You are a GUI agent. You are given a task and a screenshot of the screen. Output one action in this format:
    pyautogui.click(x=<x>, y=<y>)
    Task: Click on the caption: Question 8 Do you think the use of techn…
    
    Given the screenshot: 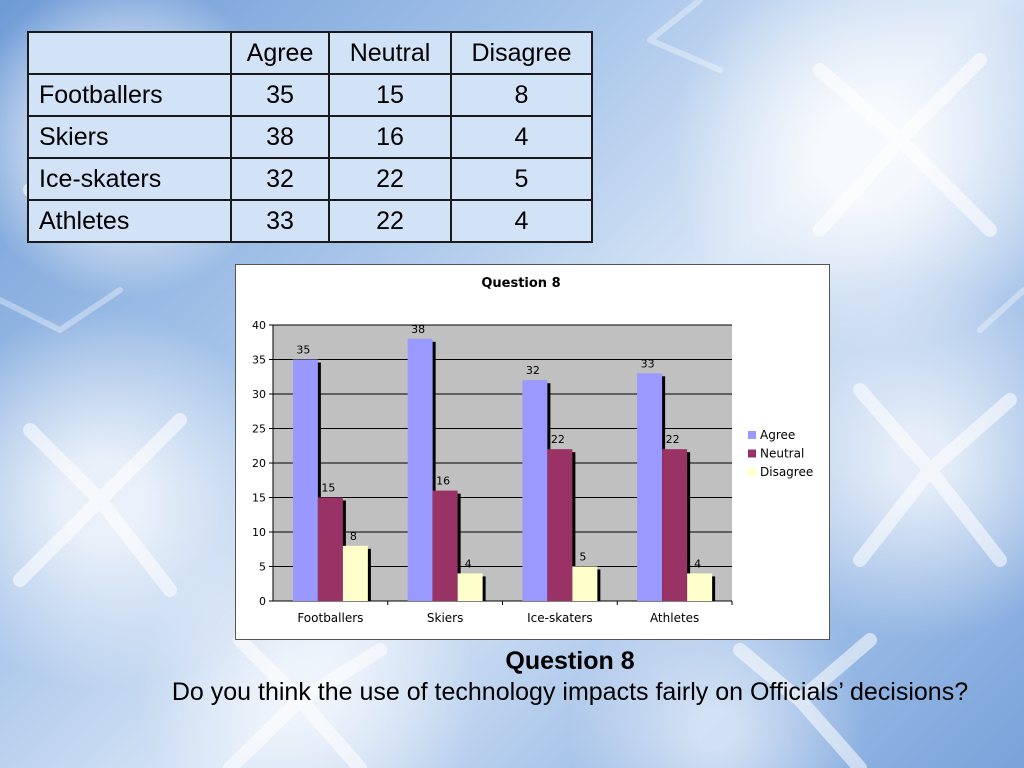 What is the action you would take?
    pyautogui.click(x=570, y=677)
    